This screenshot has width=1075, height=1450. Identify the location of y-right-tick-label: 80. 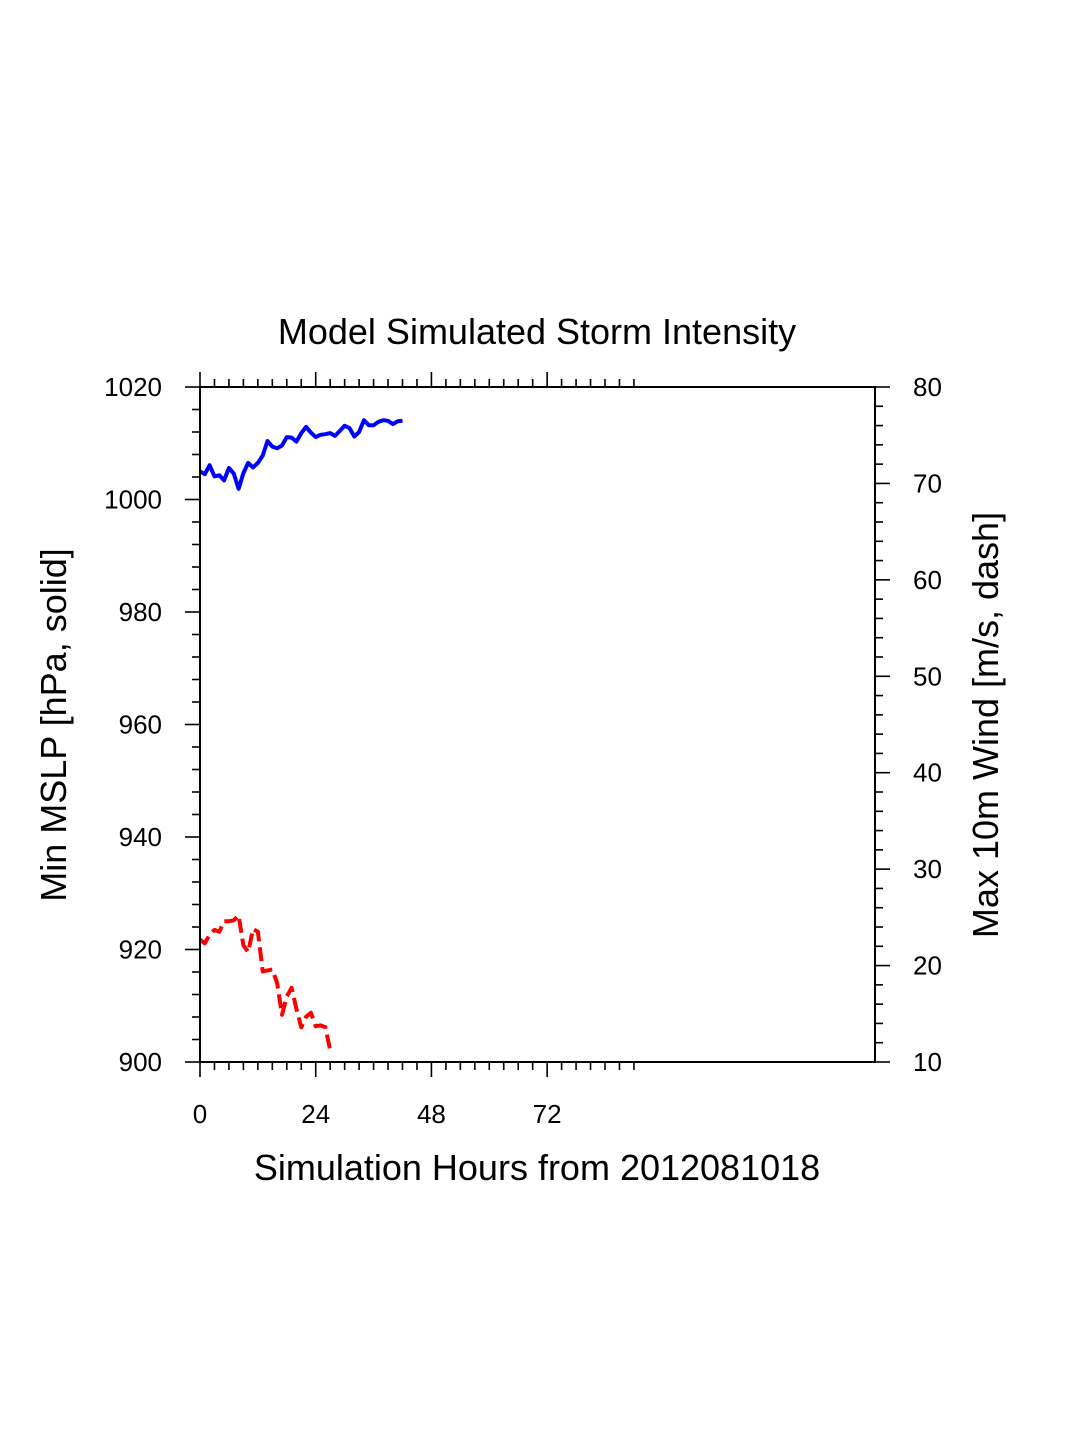
(927, 387).